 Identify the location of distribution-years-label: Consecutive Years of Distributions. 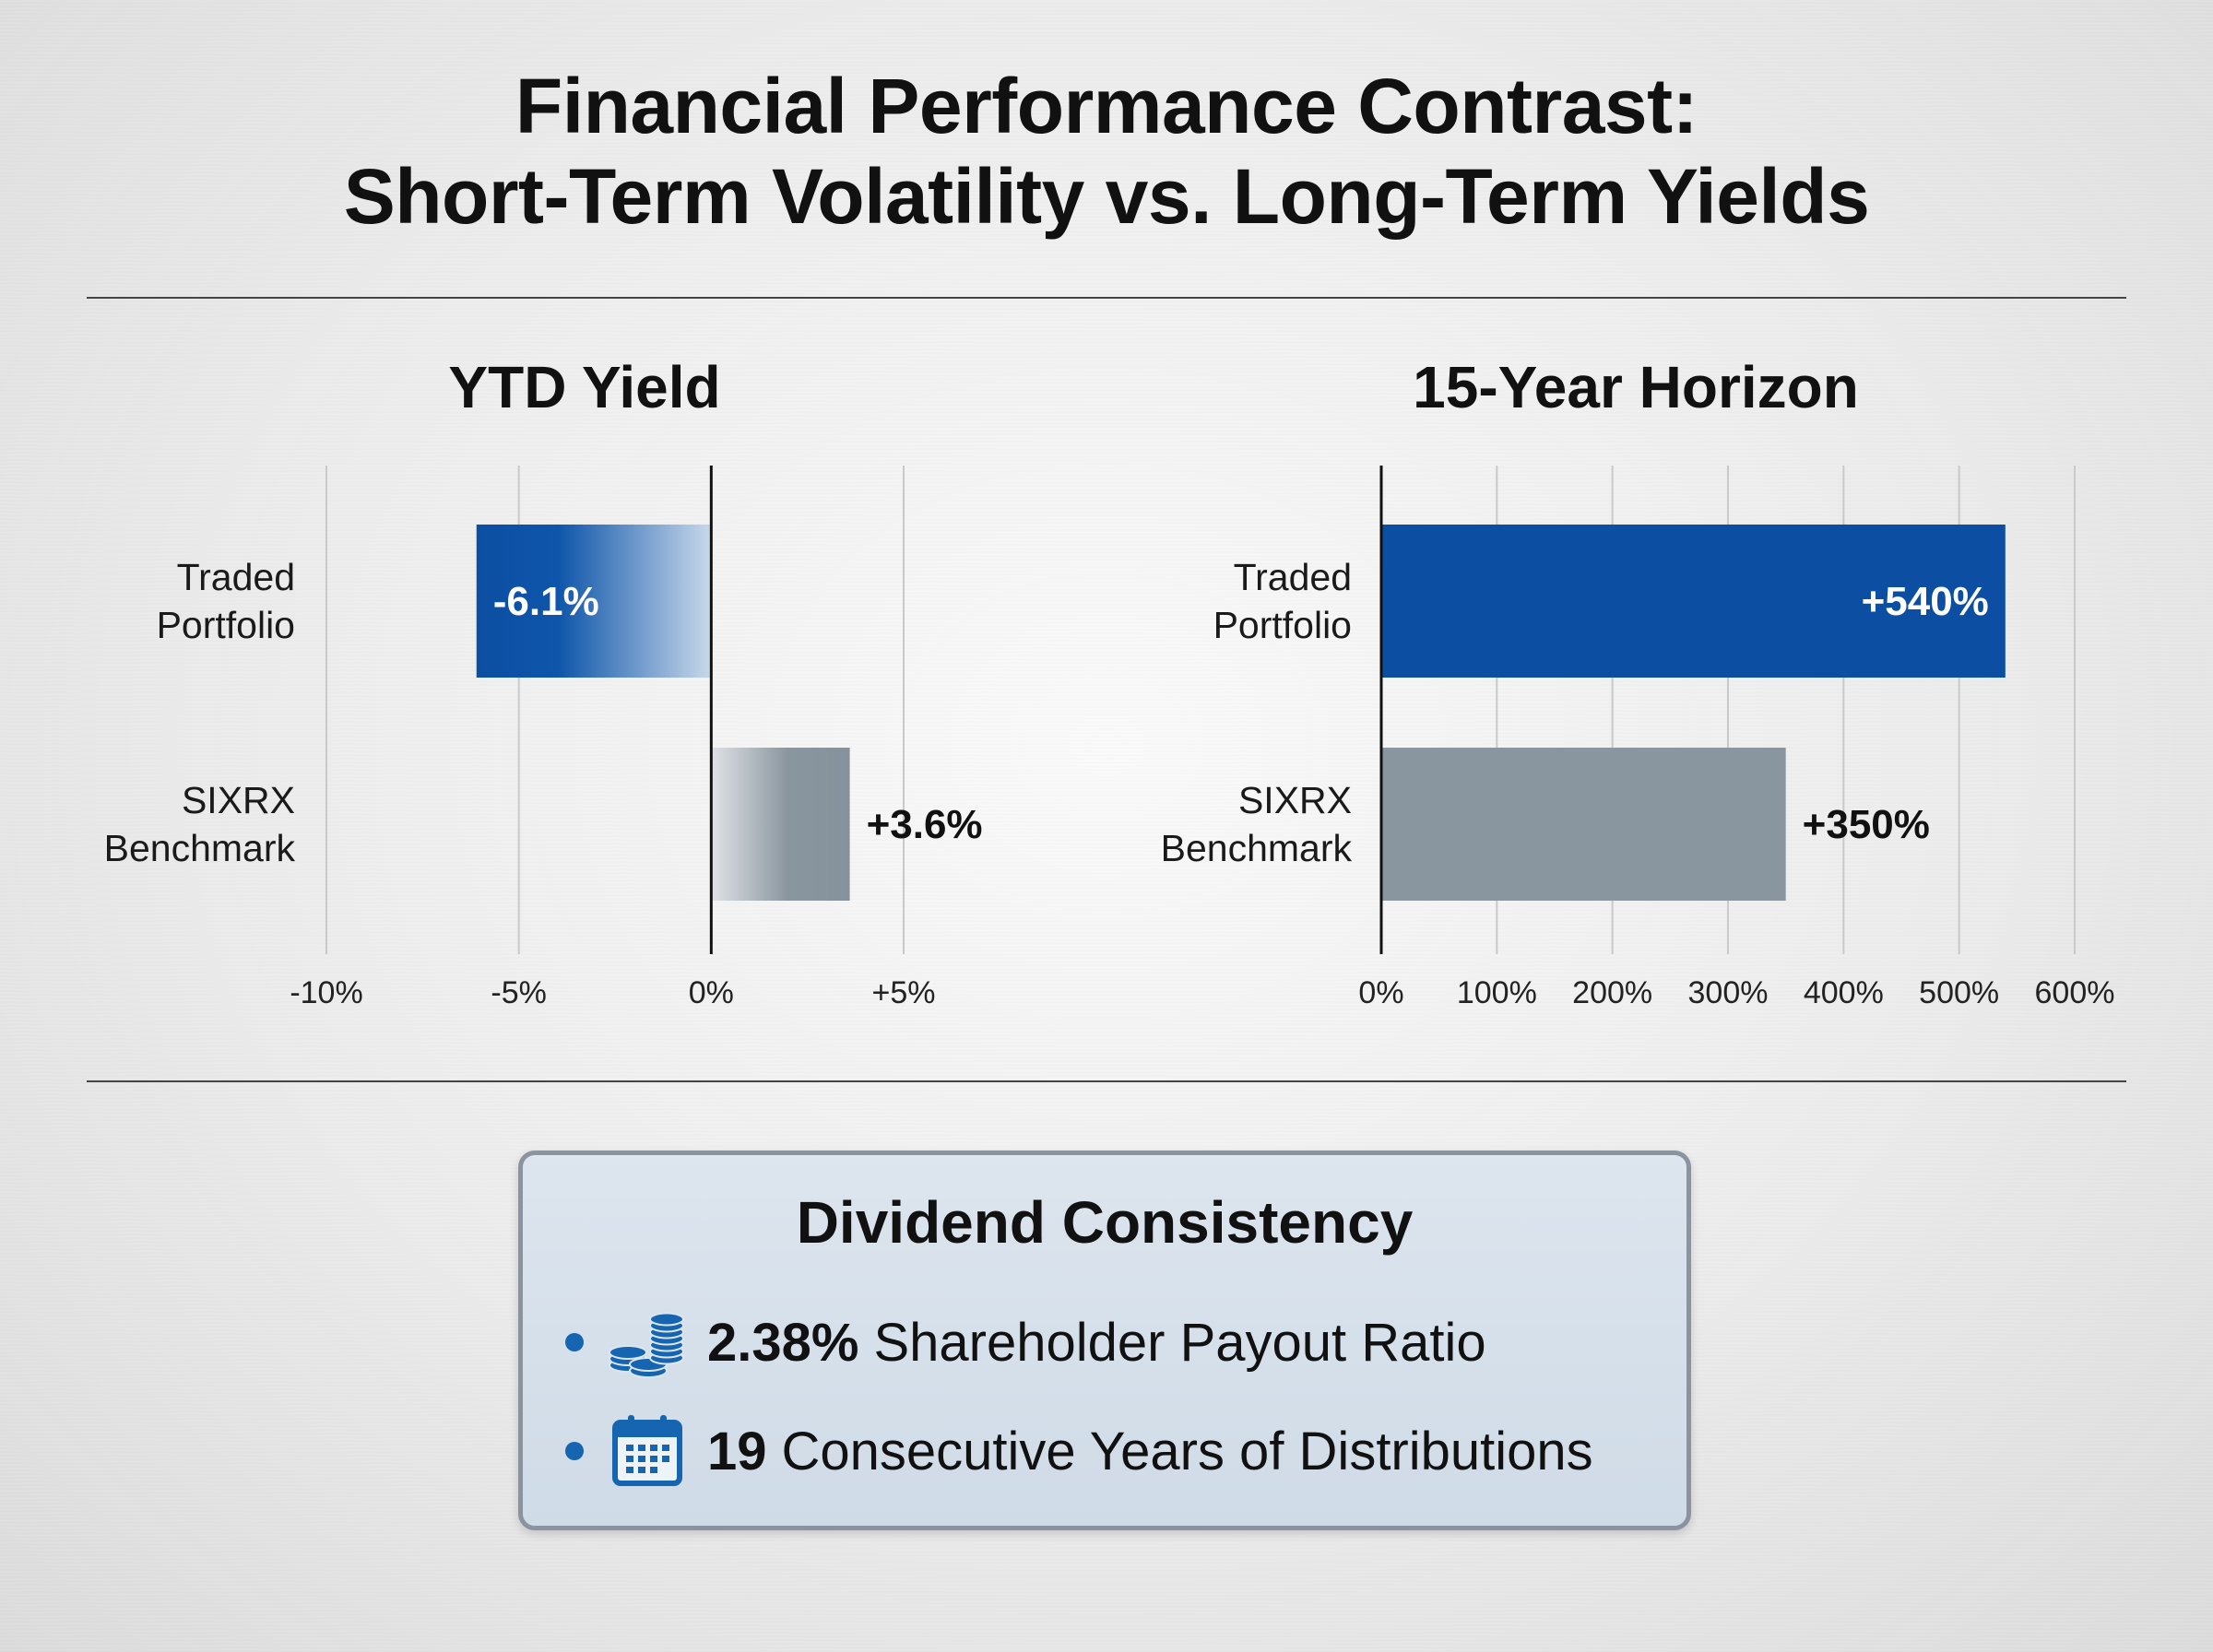
(1187, 1451).